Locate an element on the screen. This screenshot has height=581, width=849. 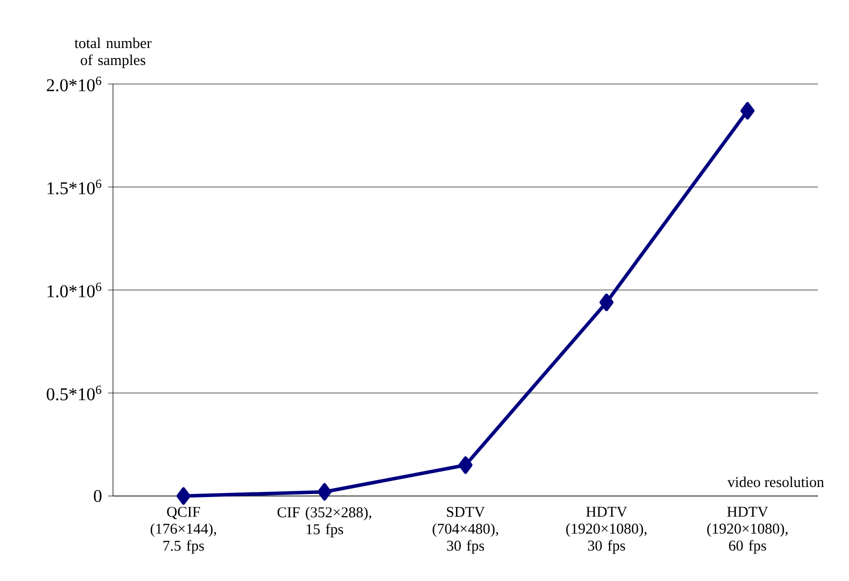
y-tick-label: 1.5*10$^{6}$ is located at coordinates (75, 187).